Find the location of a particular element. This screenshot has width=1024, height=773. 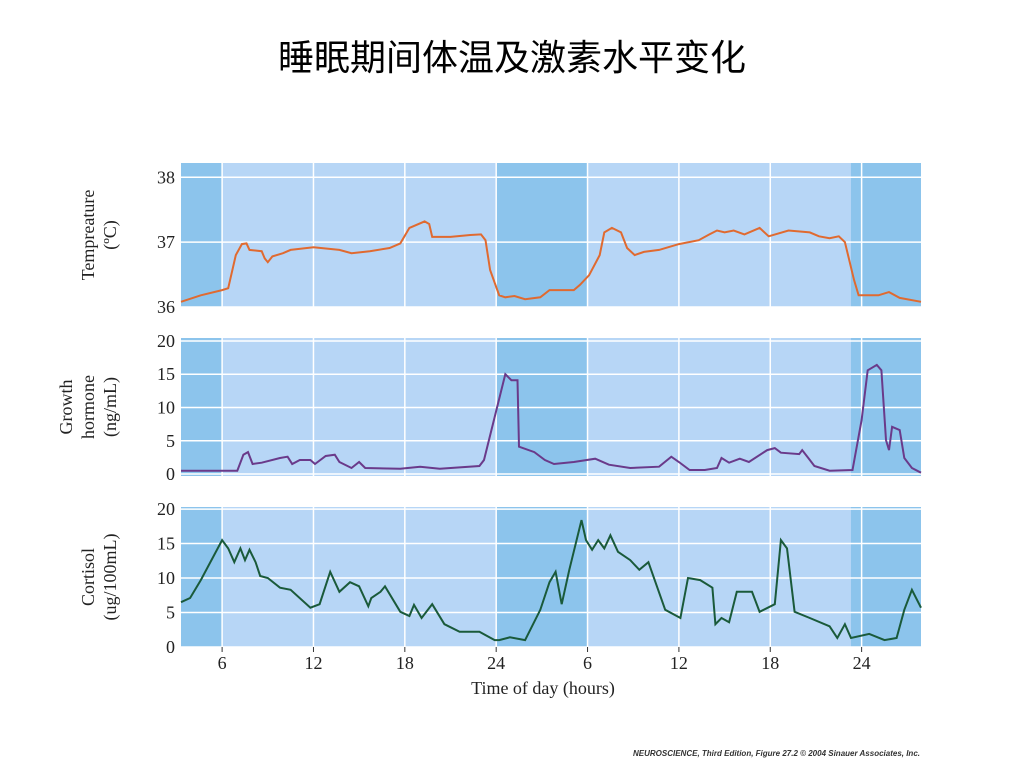

y-axis-label: Tempreature is located at coordinates (88, 235).